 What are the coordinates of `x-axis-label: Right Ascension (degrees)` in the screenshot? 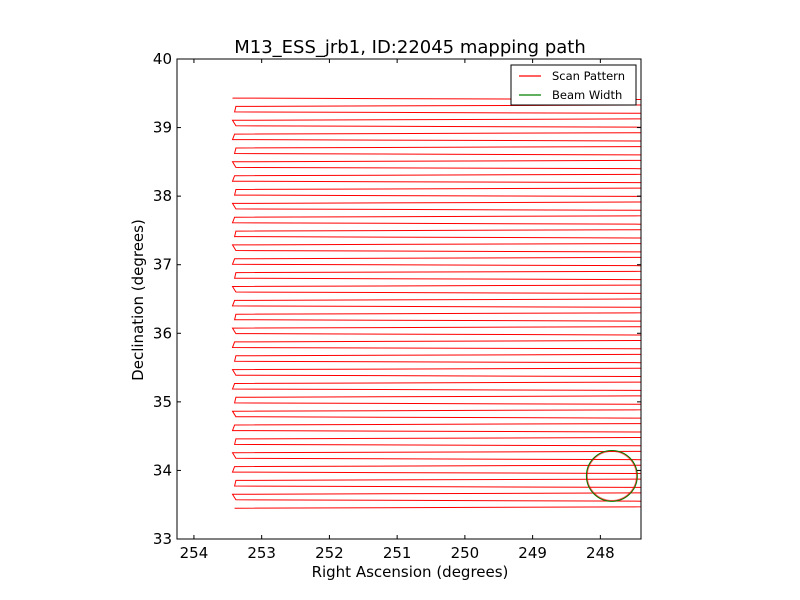 It's located at (410, 572).